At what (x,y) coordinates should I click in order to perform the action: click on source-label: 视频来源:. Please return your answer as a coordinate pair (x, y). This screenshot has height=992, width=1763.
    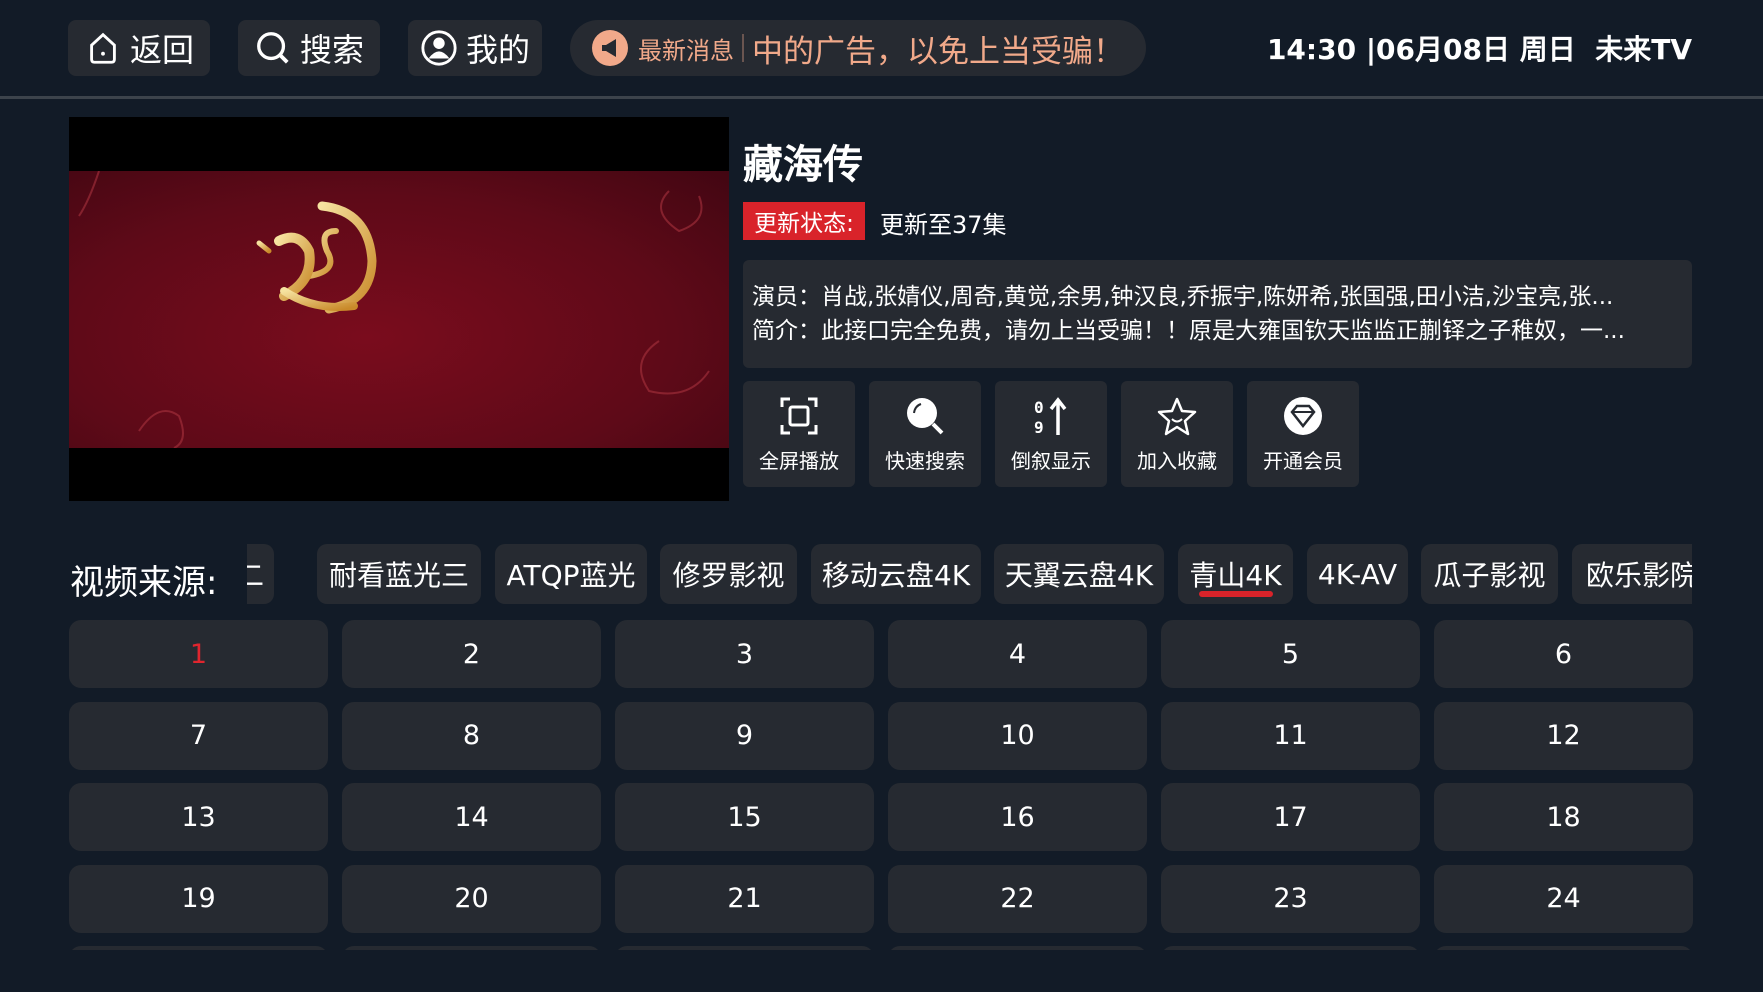
    Looking at the image, I should click on (144, 583).